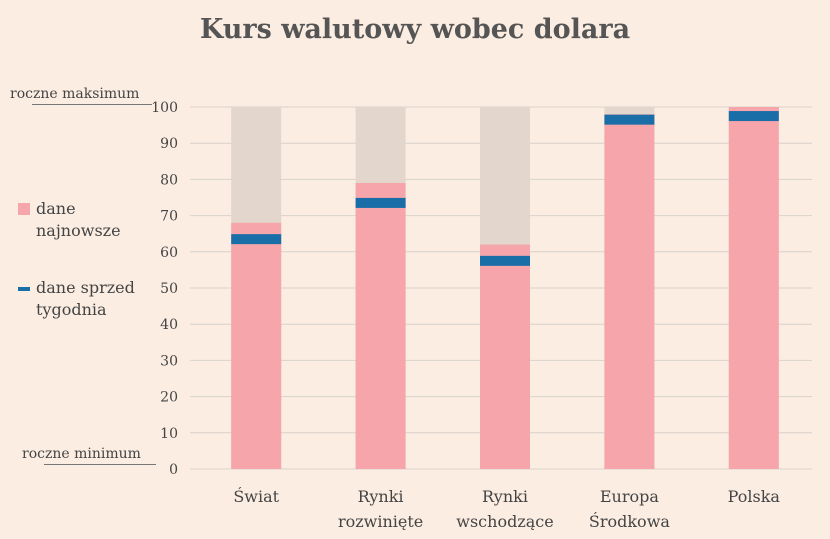 The width and height of the screenshot is (830, 539). I want to click on y-tick-label: 20, so click(169, 398).